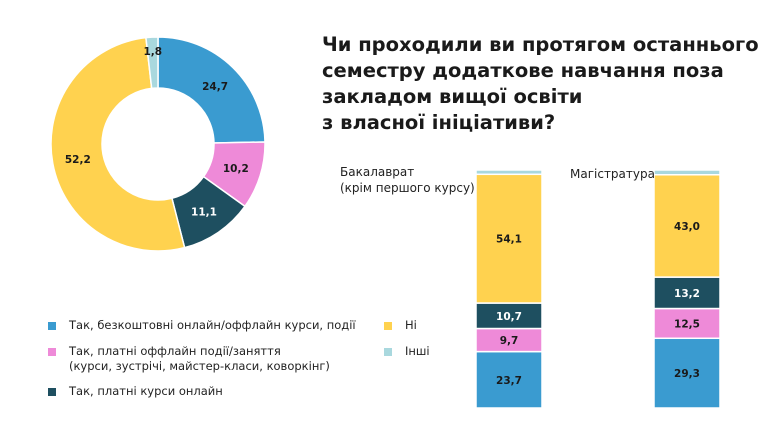 This screenshot has width=770, height=433. I want to click on title-line-2: семестру додаткове навчання поза, so click(523, 70).